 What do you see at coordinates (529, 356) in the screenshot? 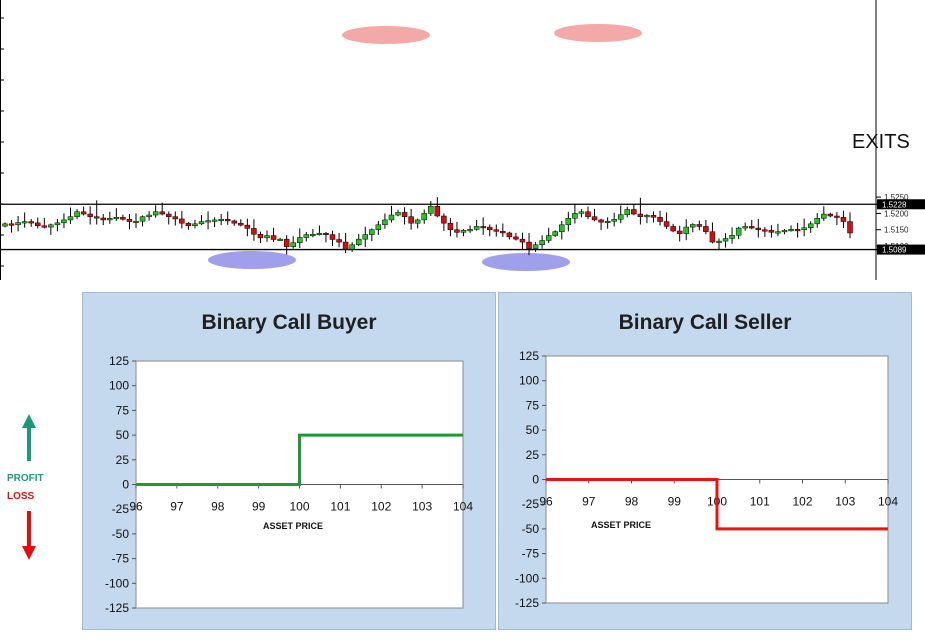
I see `y-tick-label: 125` at bounding box center [529, 356].